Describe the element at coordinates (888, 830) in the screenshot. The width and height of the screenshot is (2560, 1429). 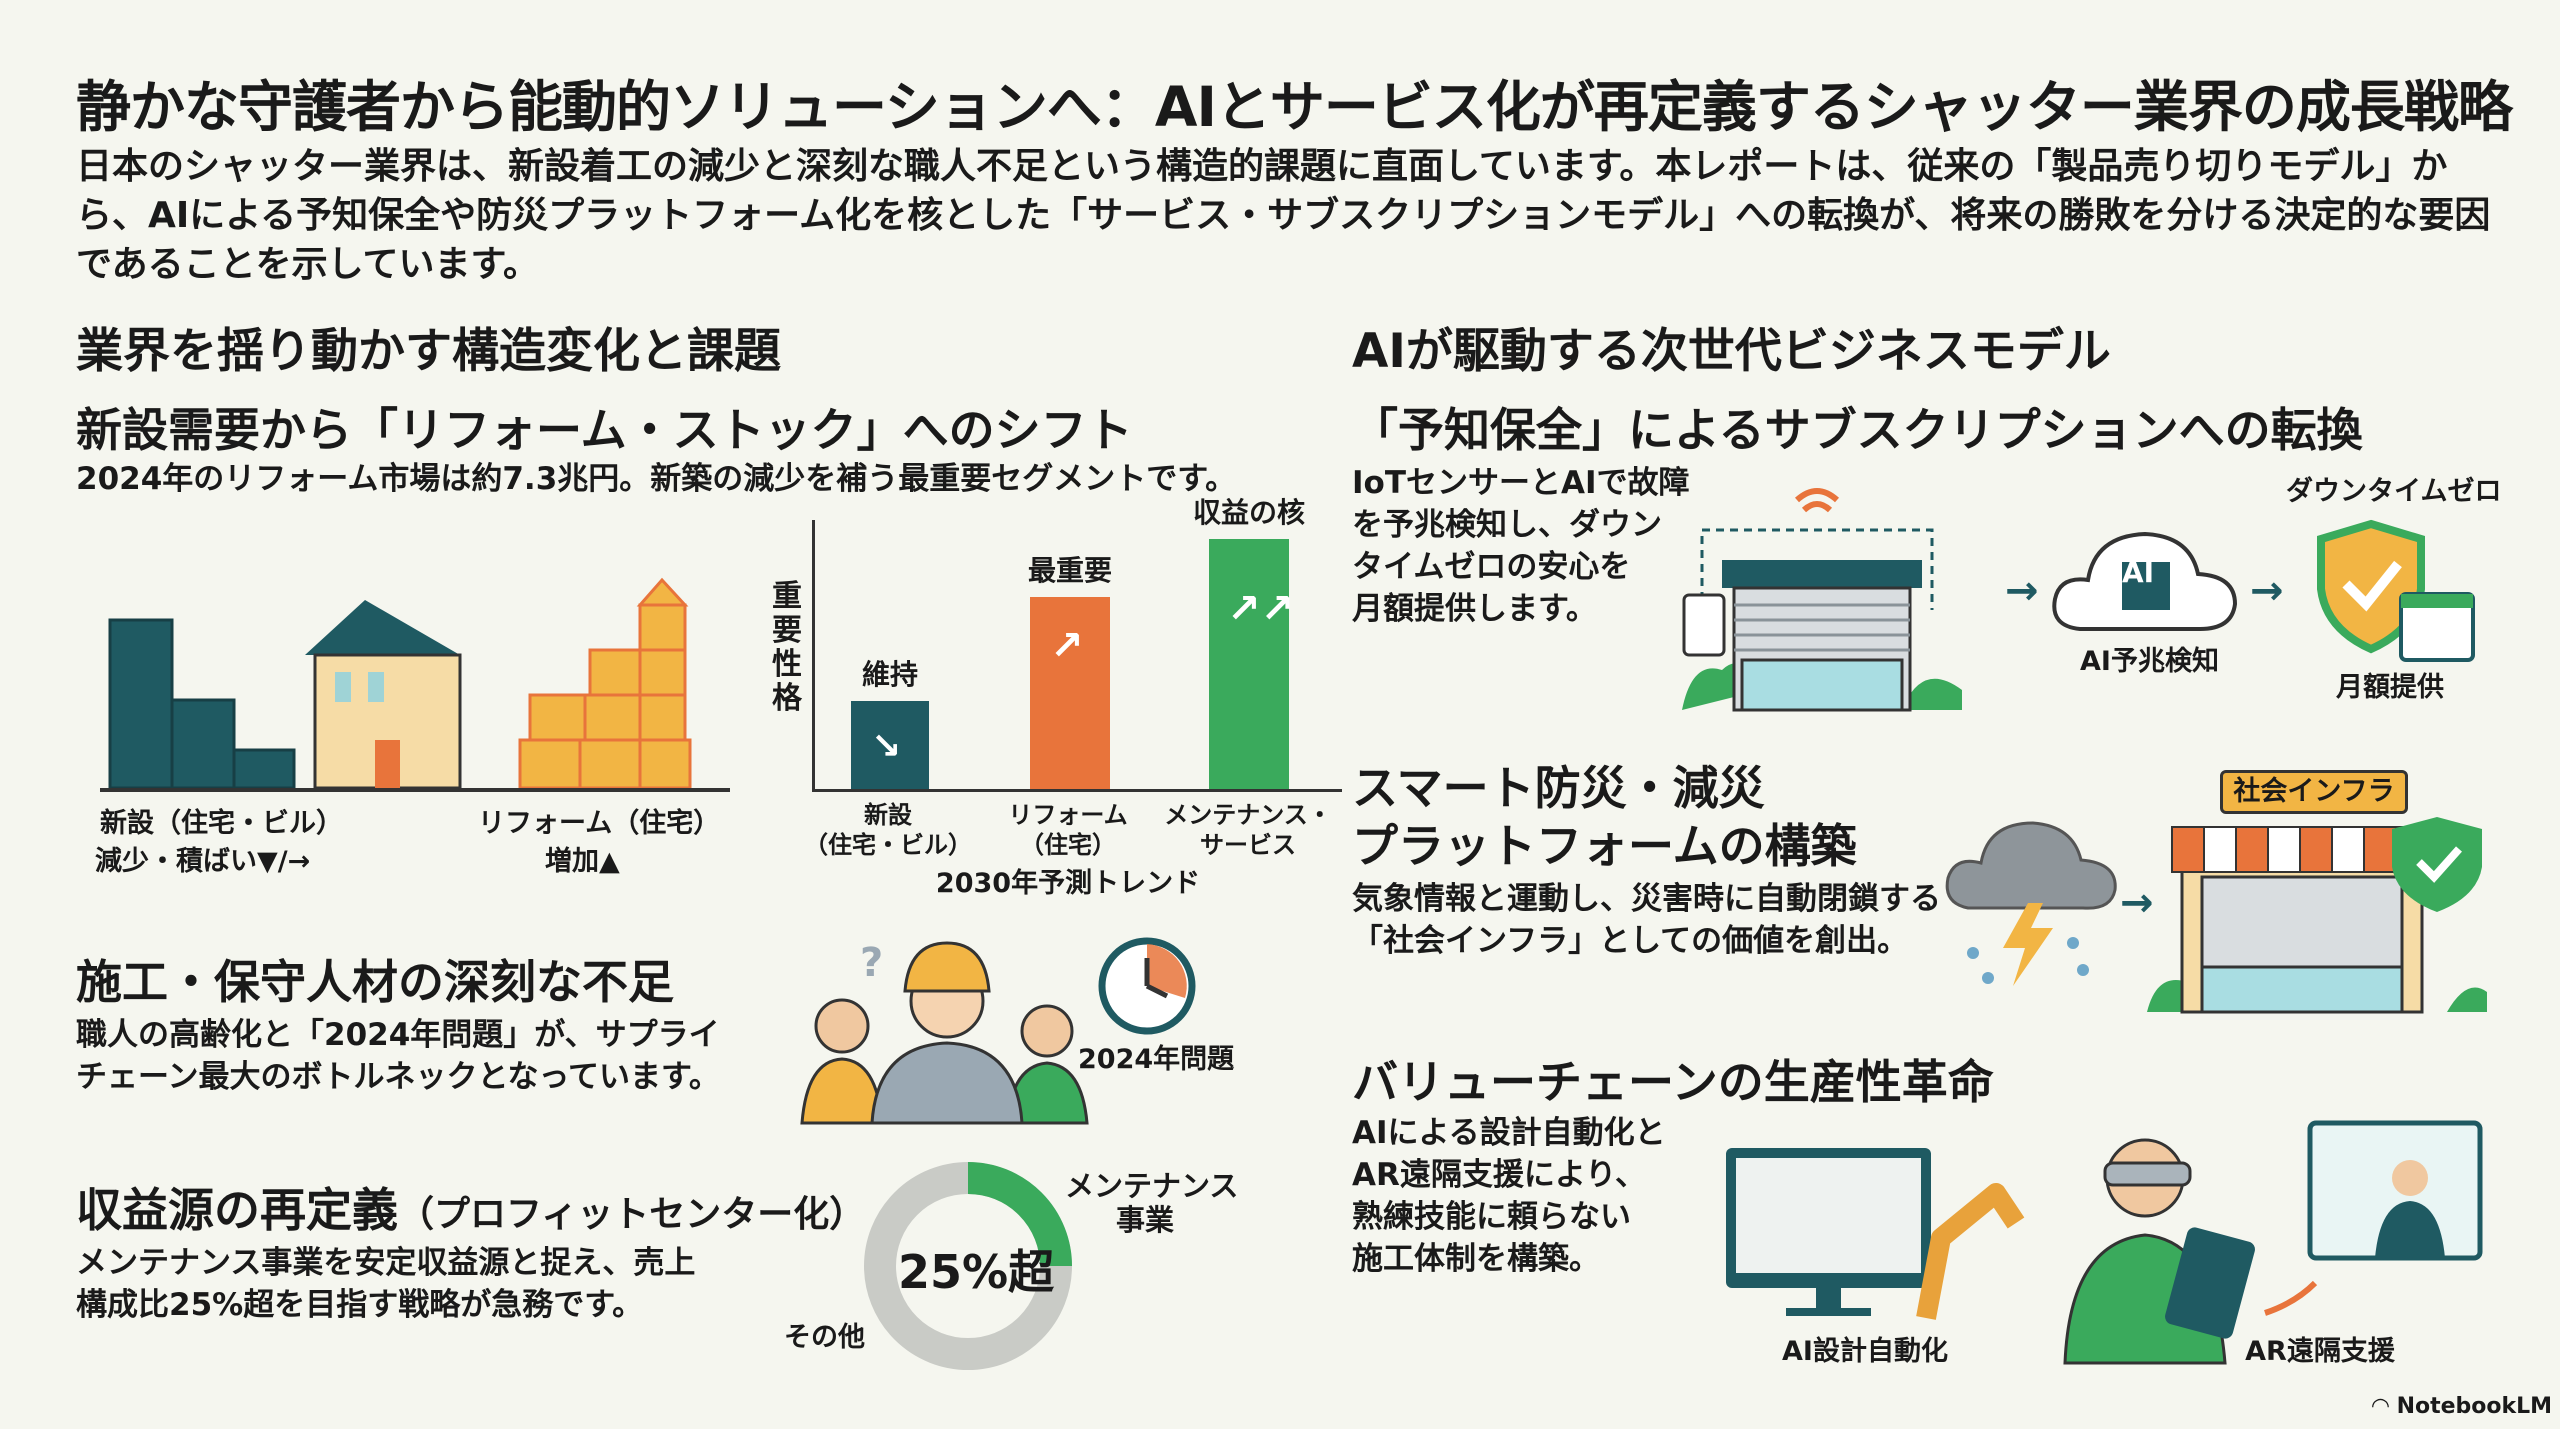
I see `x-label-new-build: 新設 （住宅・ビル）` at that location.